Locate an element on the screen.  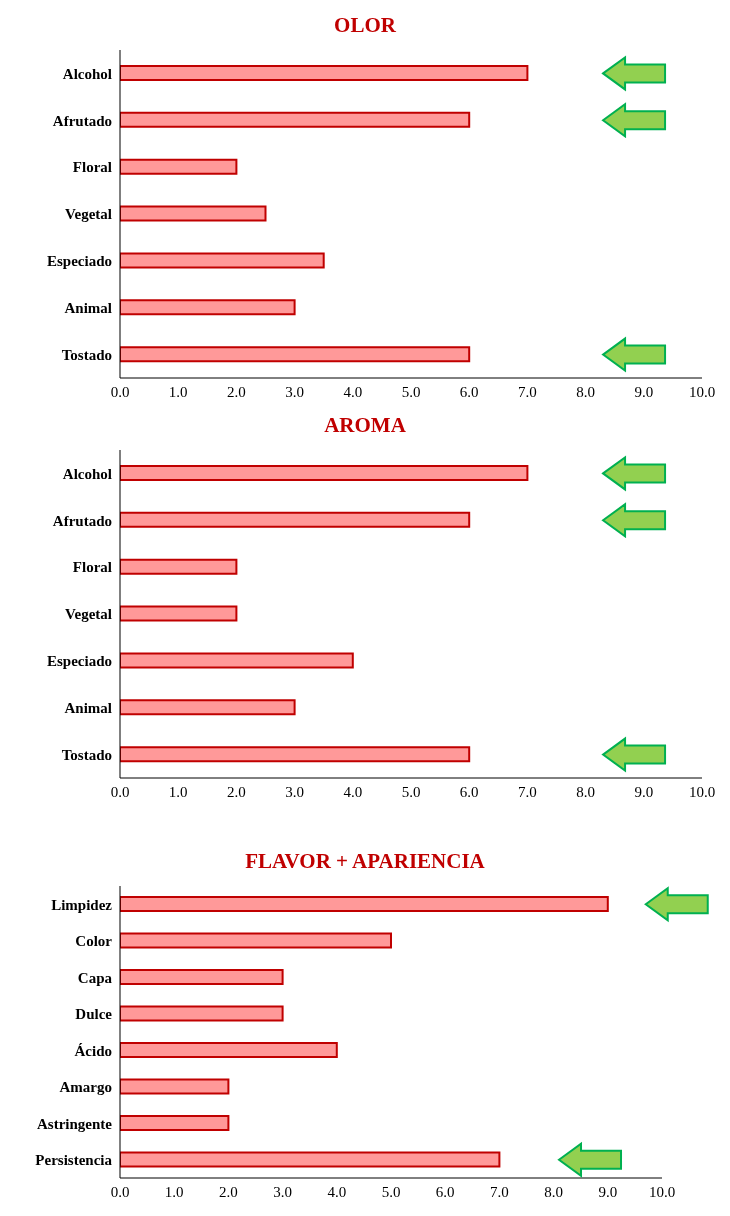
y-tick-label: Amargo is located at coordinates (85, 1087).